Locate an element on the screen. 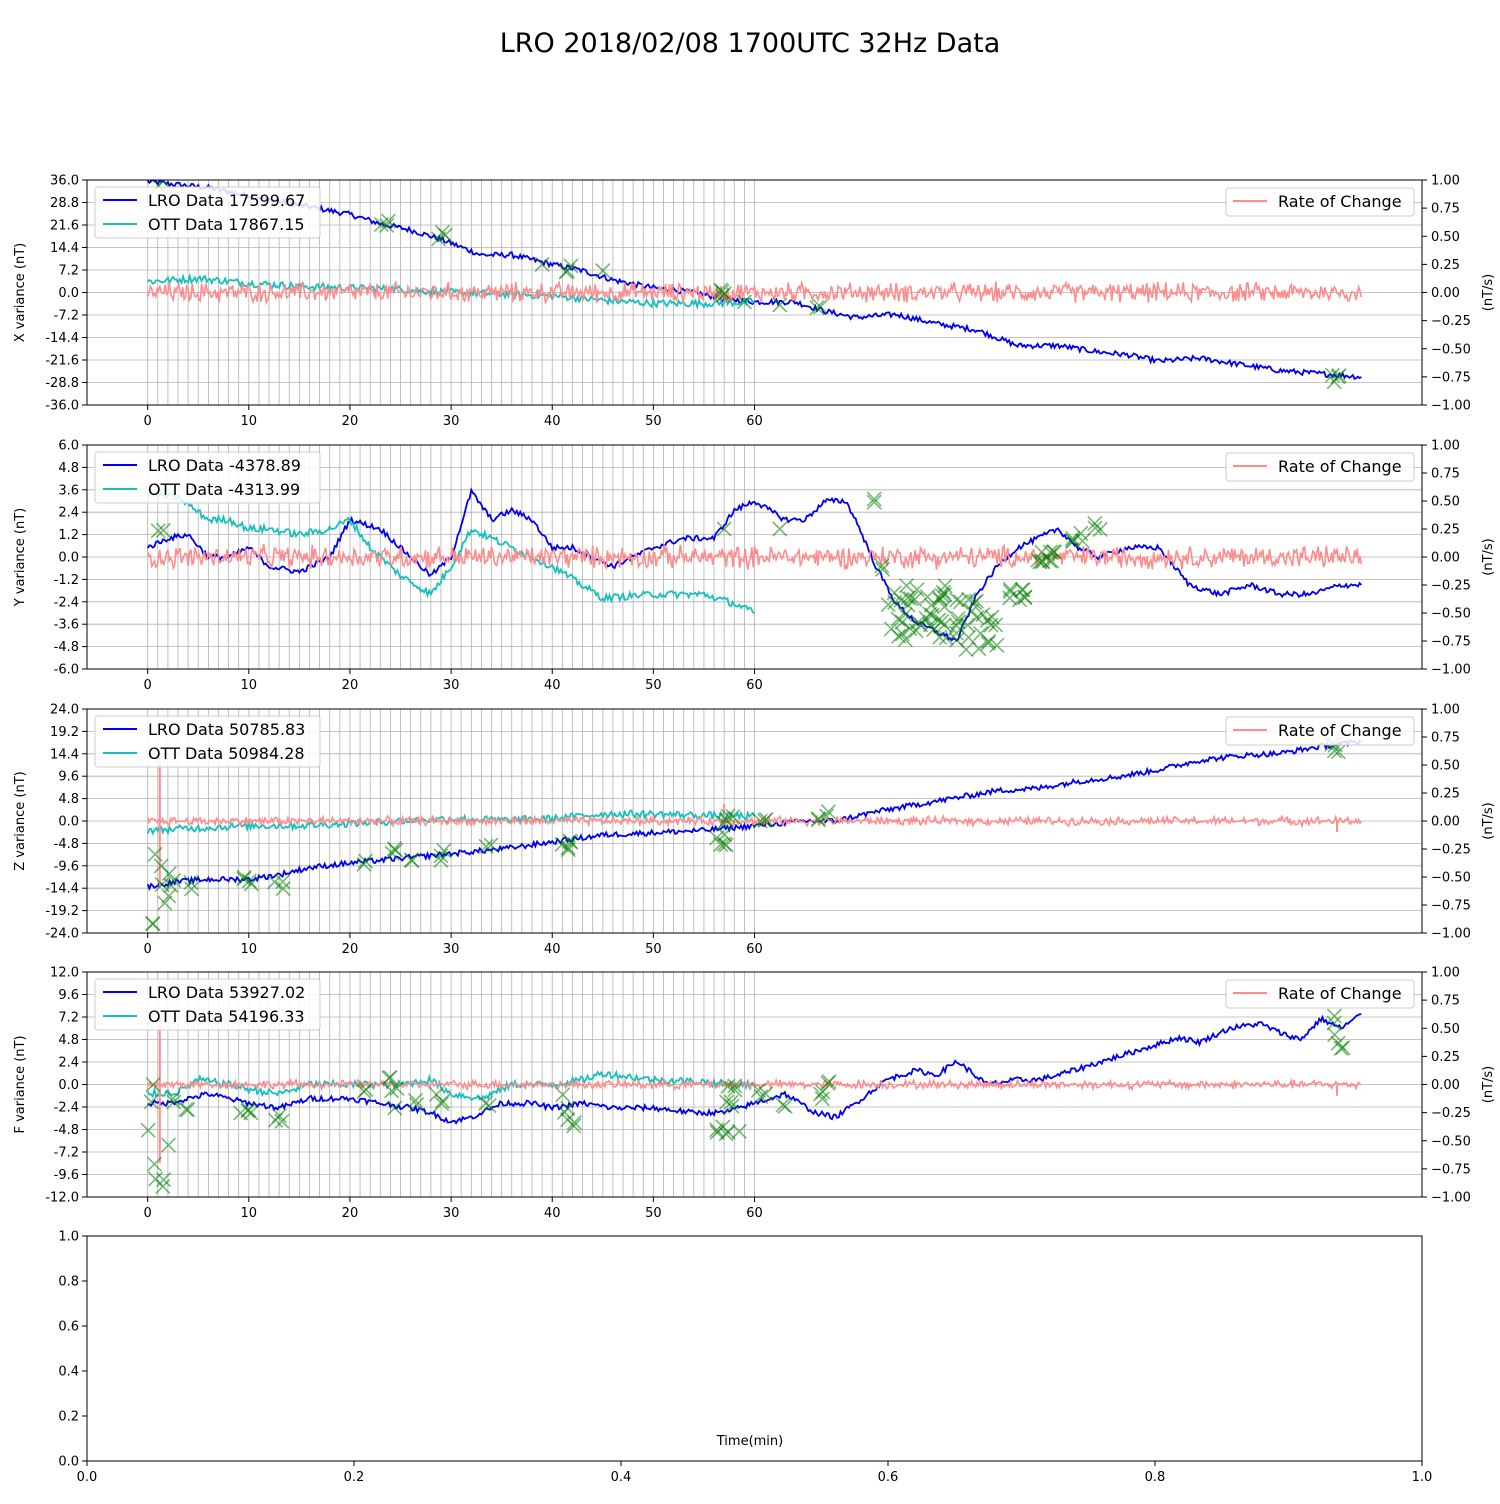 This screenshot has height=1504, width=1500. y-tick-label: -19.2 is located at coordinates (62, 911).